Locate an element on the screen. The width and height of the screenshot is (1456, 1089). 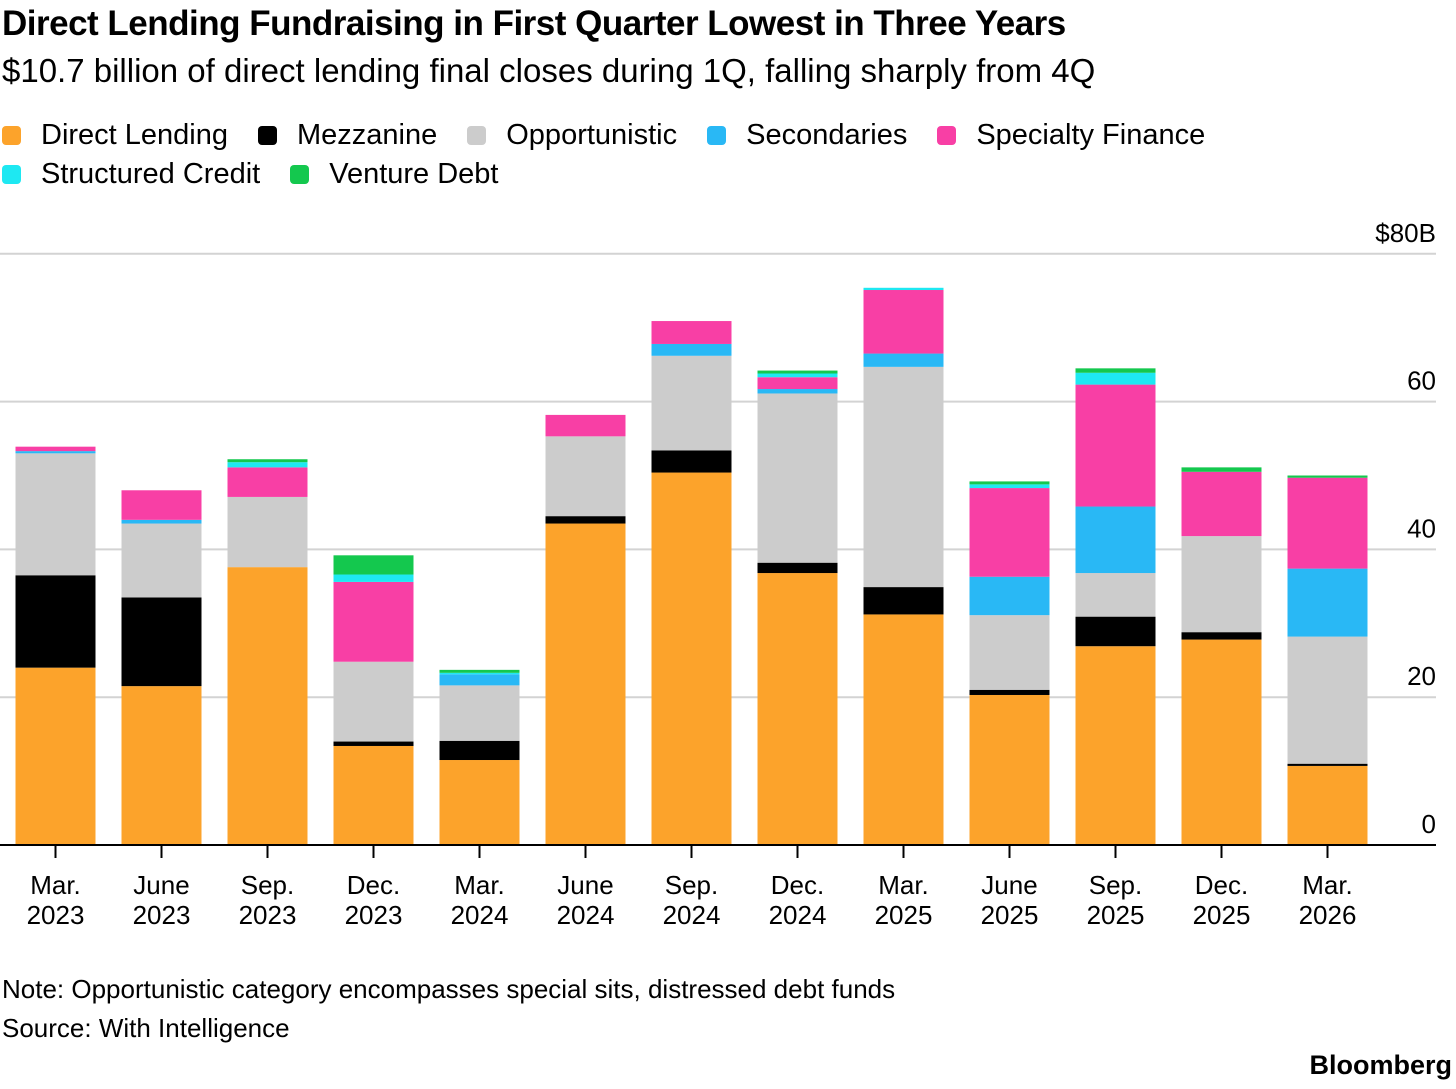
legend-swatch-direct-lending is located at coordinates (11, 135).